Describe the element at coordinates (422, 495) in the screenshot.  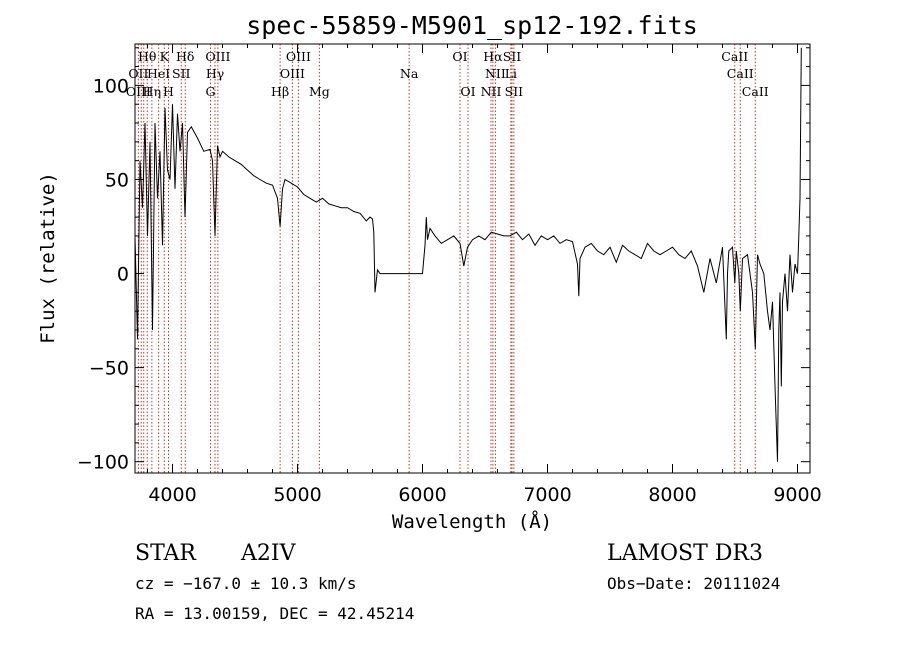
I see `x-tick-label-6000: 6000` at that location.